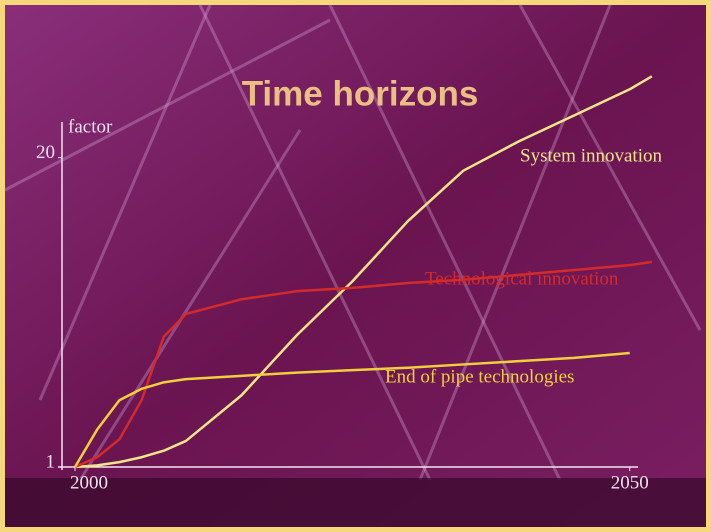 This screenshot has width=711, height=532. I want to click on y-tick-label: 20, so click(45, 152).